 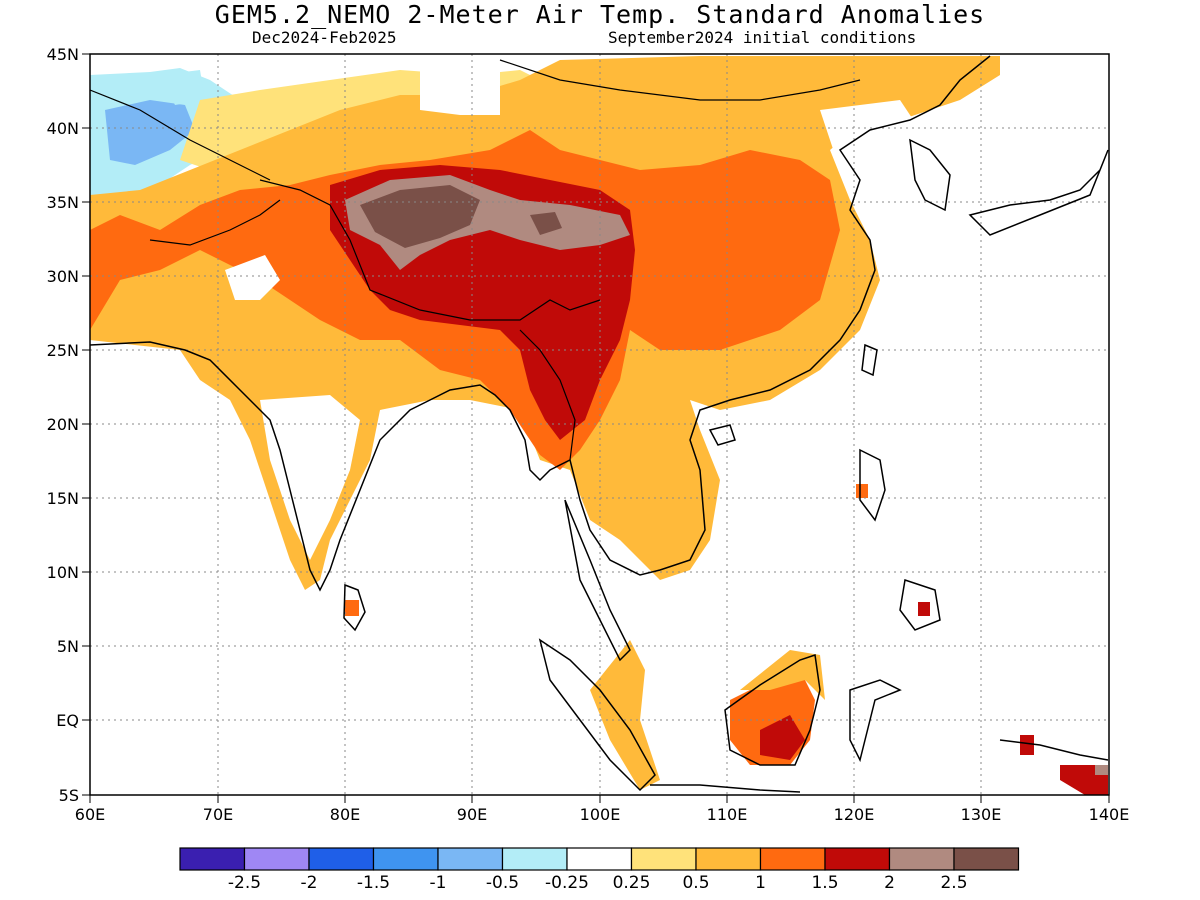 What do you see at coordinates (872, 485) in the screenshot?
I see `luzon-outline` at bounding box center [872, 485].